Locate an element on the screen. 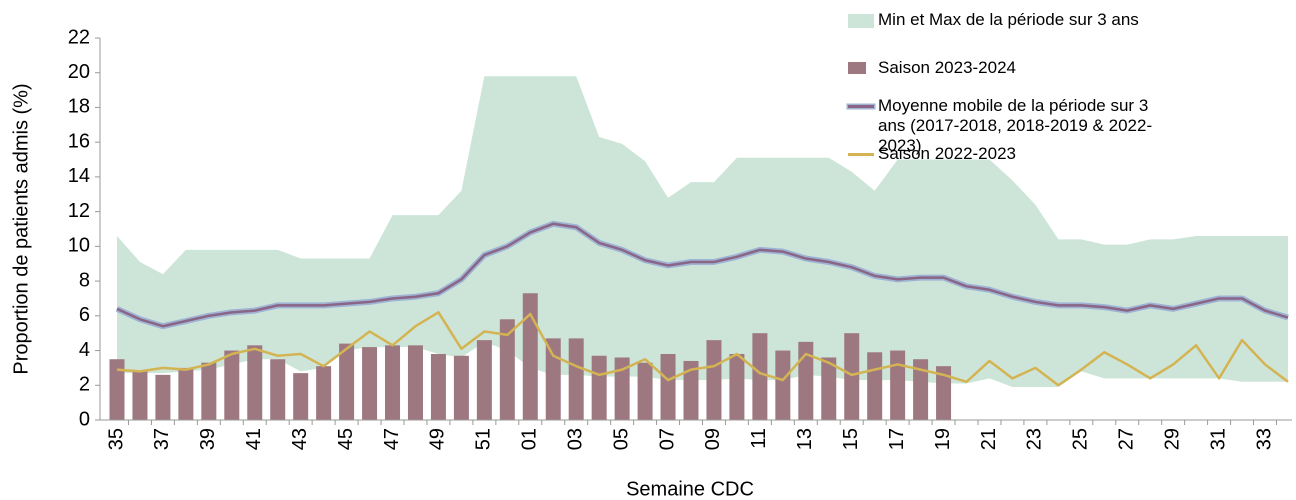 This screenshot has height=500, width=1296. y-axis-title: Proportion de patients admis (%) is located at coordinates (21, 228).